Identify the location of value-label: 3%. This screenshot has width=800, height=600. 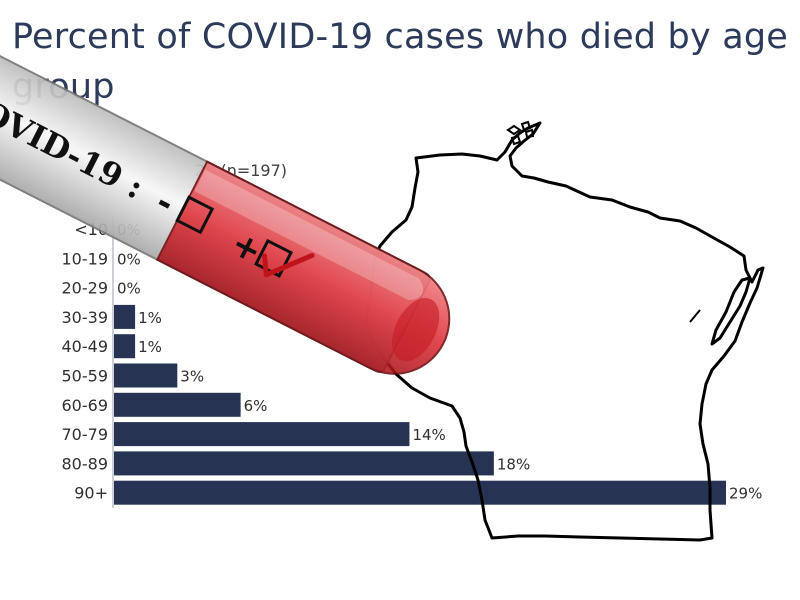
(192, 377).